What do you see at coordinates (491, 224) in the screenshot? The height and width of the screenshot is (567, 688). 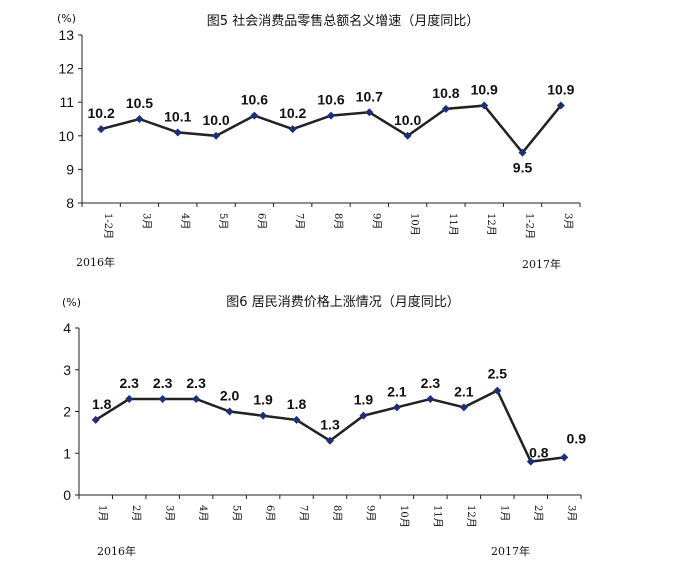 I see `chart1-xtick-label: 12月` at bounding box center [491, 224].